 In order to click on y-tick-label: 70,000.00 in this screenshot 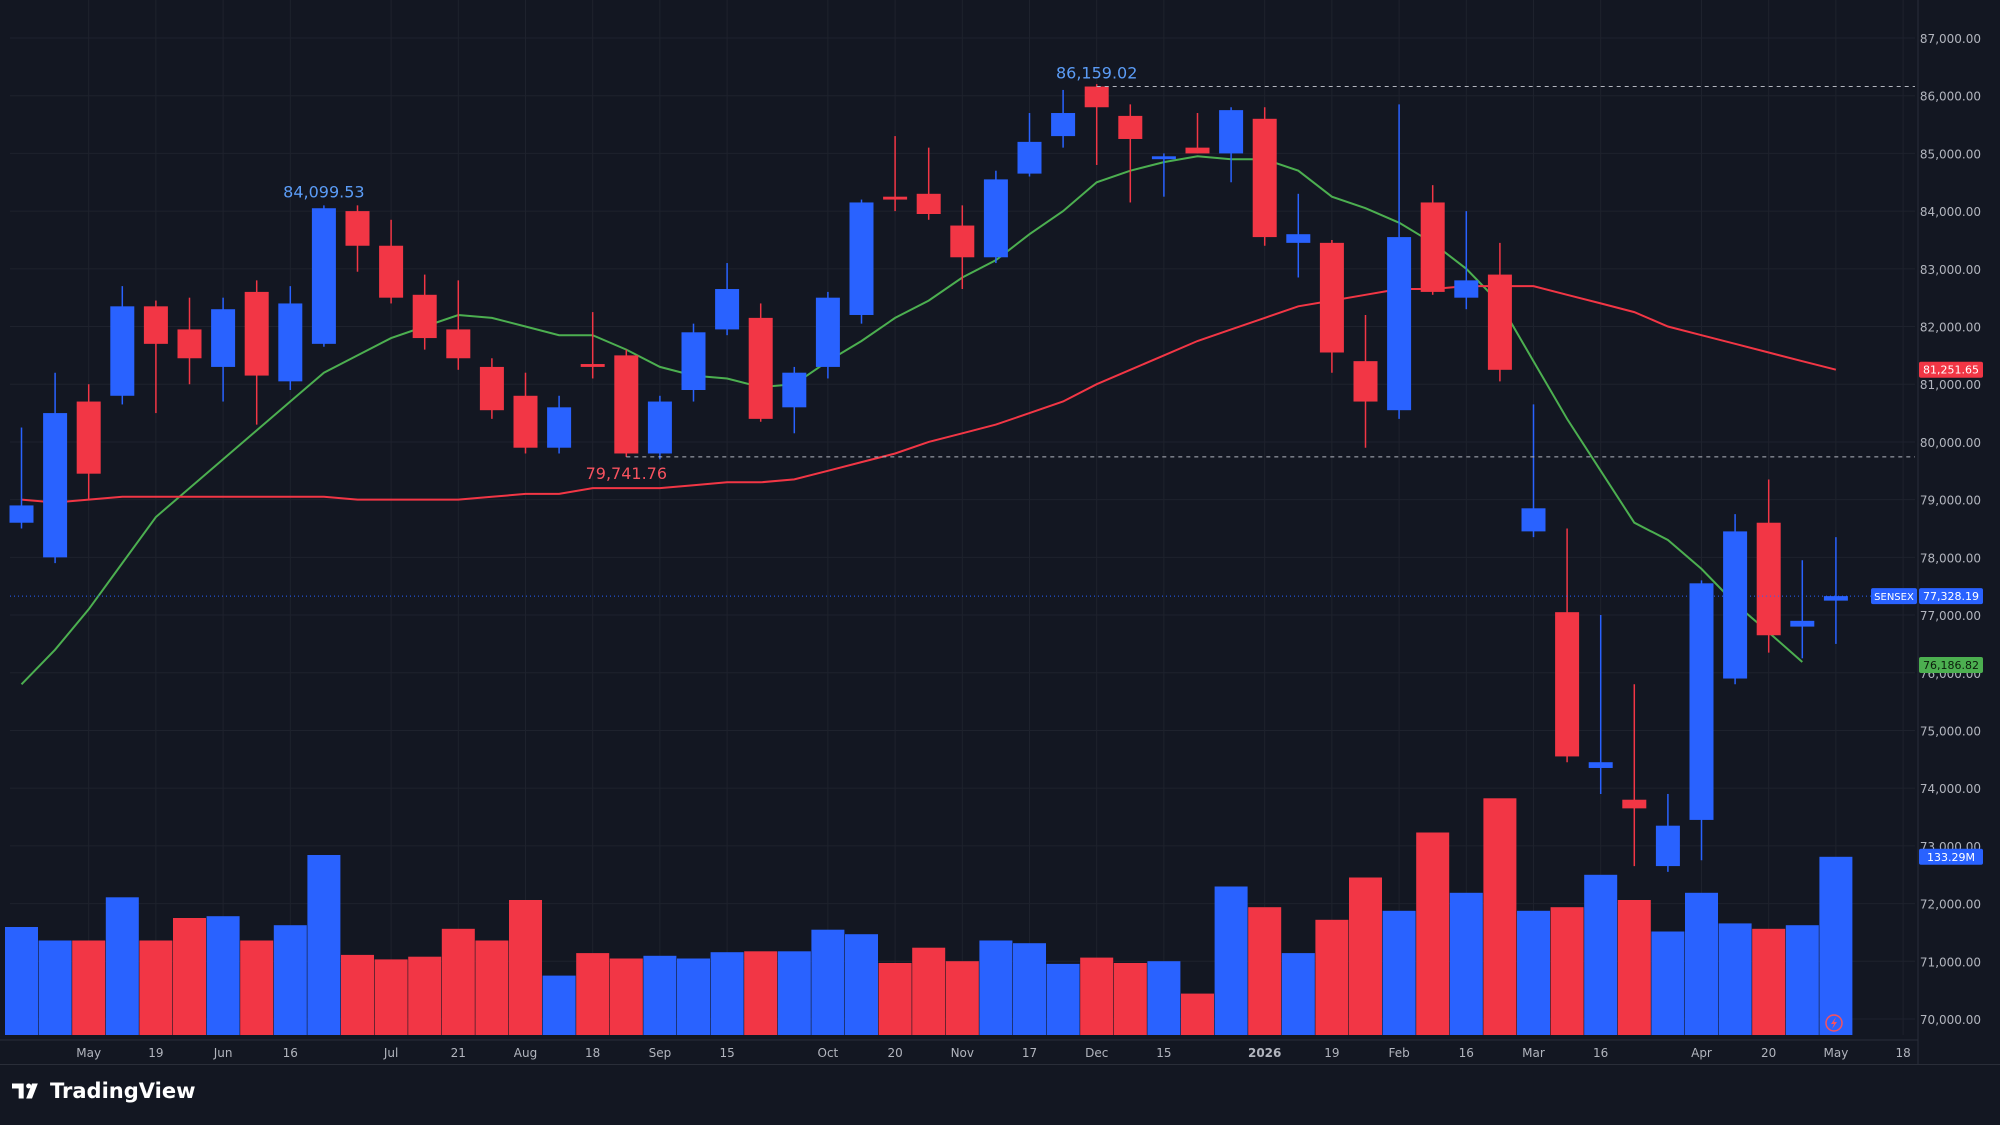, I will do `click(1950, 1020)`.